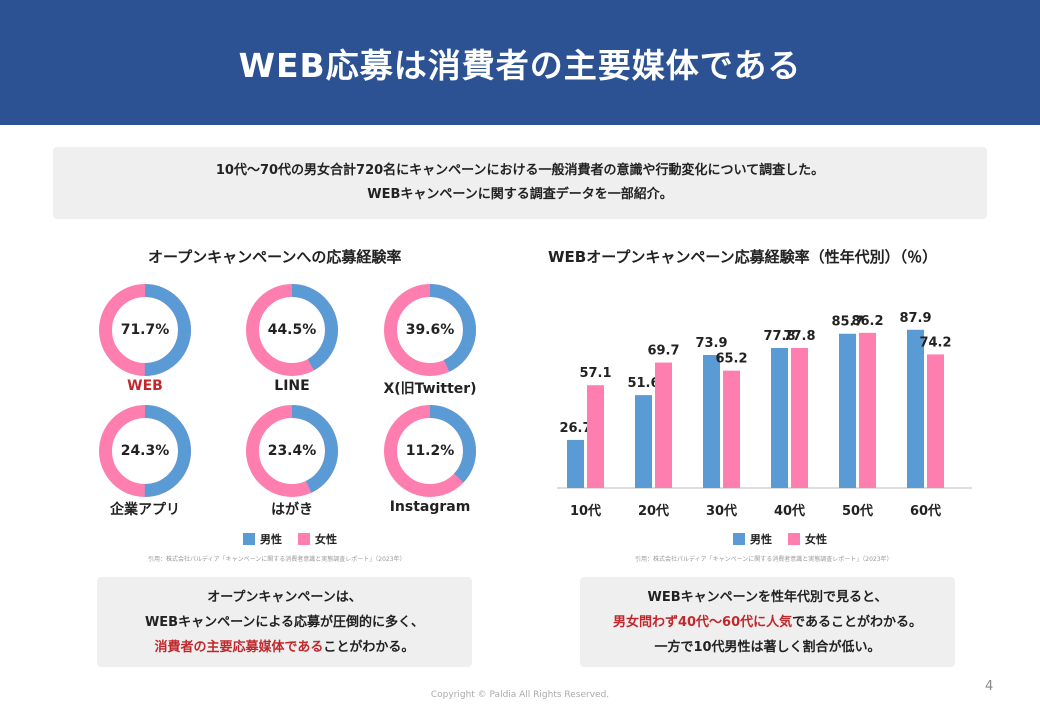 The image size is (1040, 720). What do you see at coordinates (292, 510) in the screenshot?
I see `donut-category-label: はがき` at bounding box center [292, 510].